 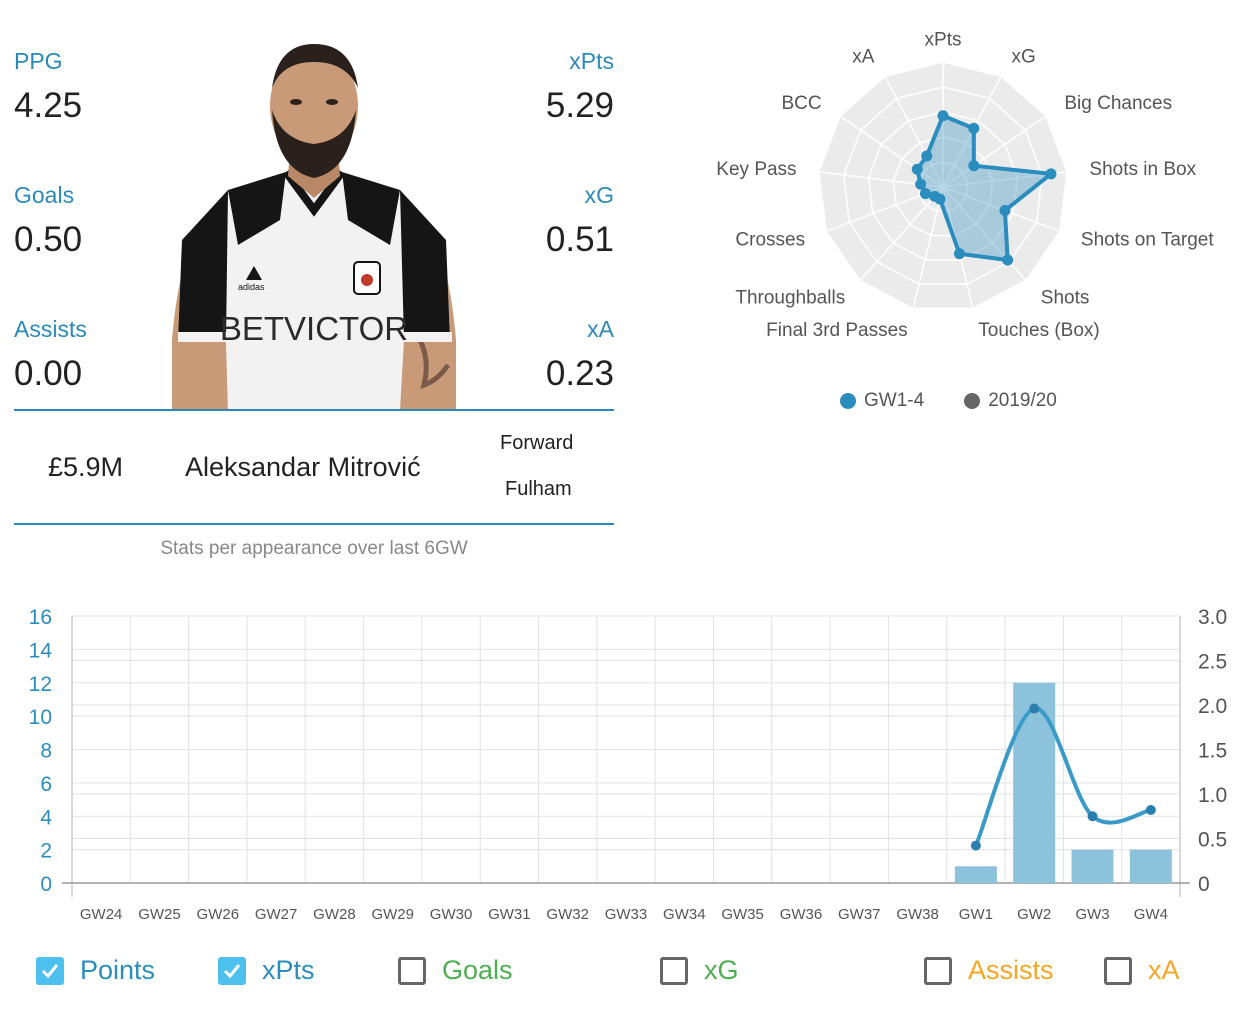 I want to click on radar-axis-label: xPts, so click(x=943, y=40).